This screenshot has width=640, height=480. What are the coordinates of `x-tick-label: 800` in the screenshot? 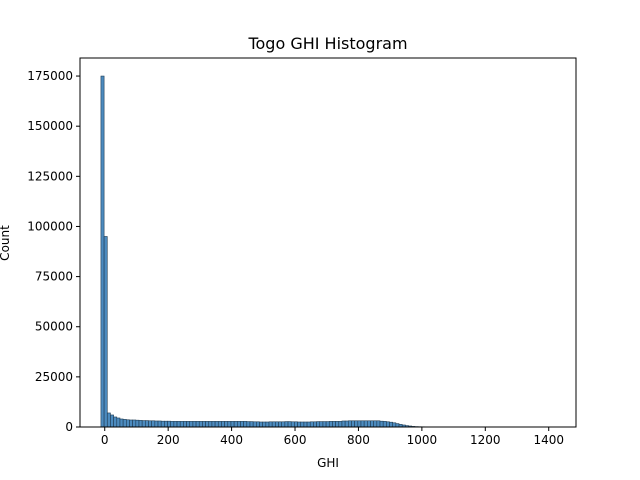 It's located at (358, 440).